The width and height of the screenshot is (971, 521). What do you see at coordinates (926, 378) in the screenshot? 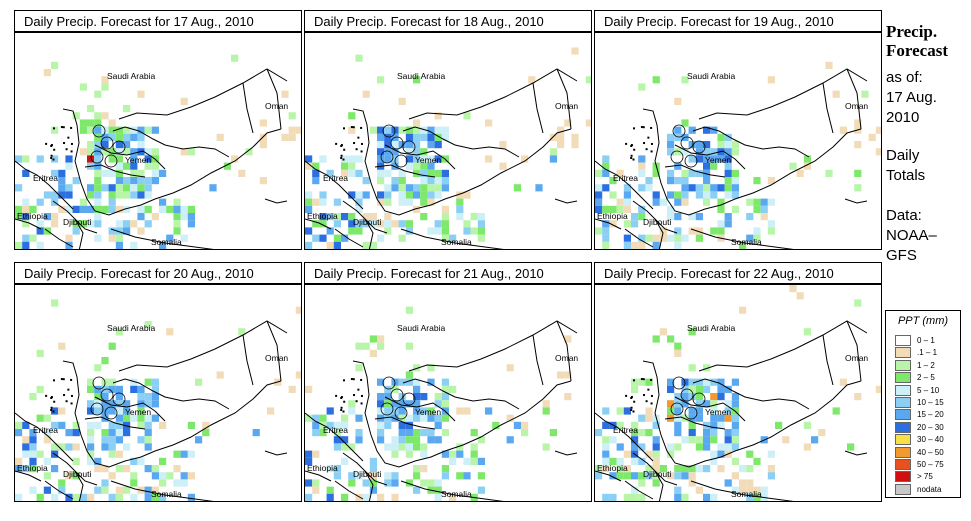
I see `legend-label: 2 – 5` at bounding box center [926, 378].